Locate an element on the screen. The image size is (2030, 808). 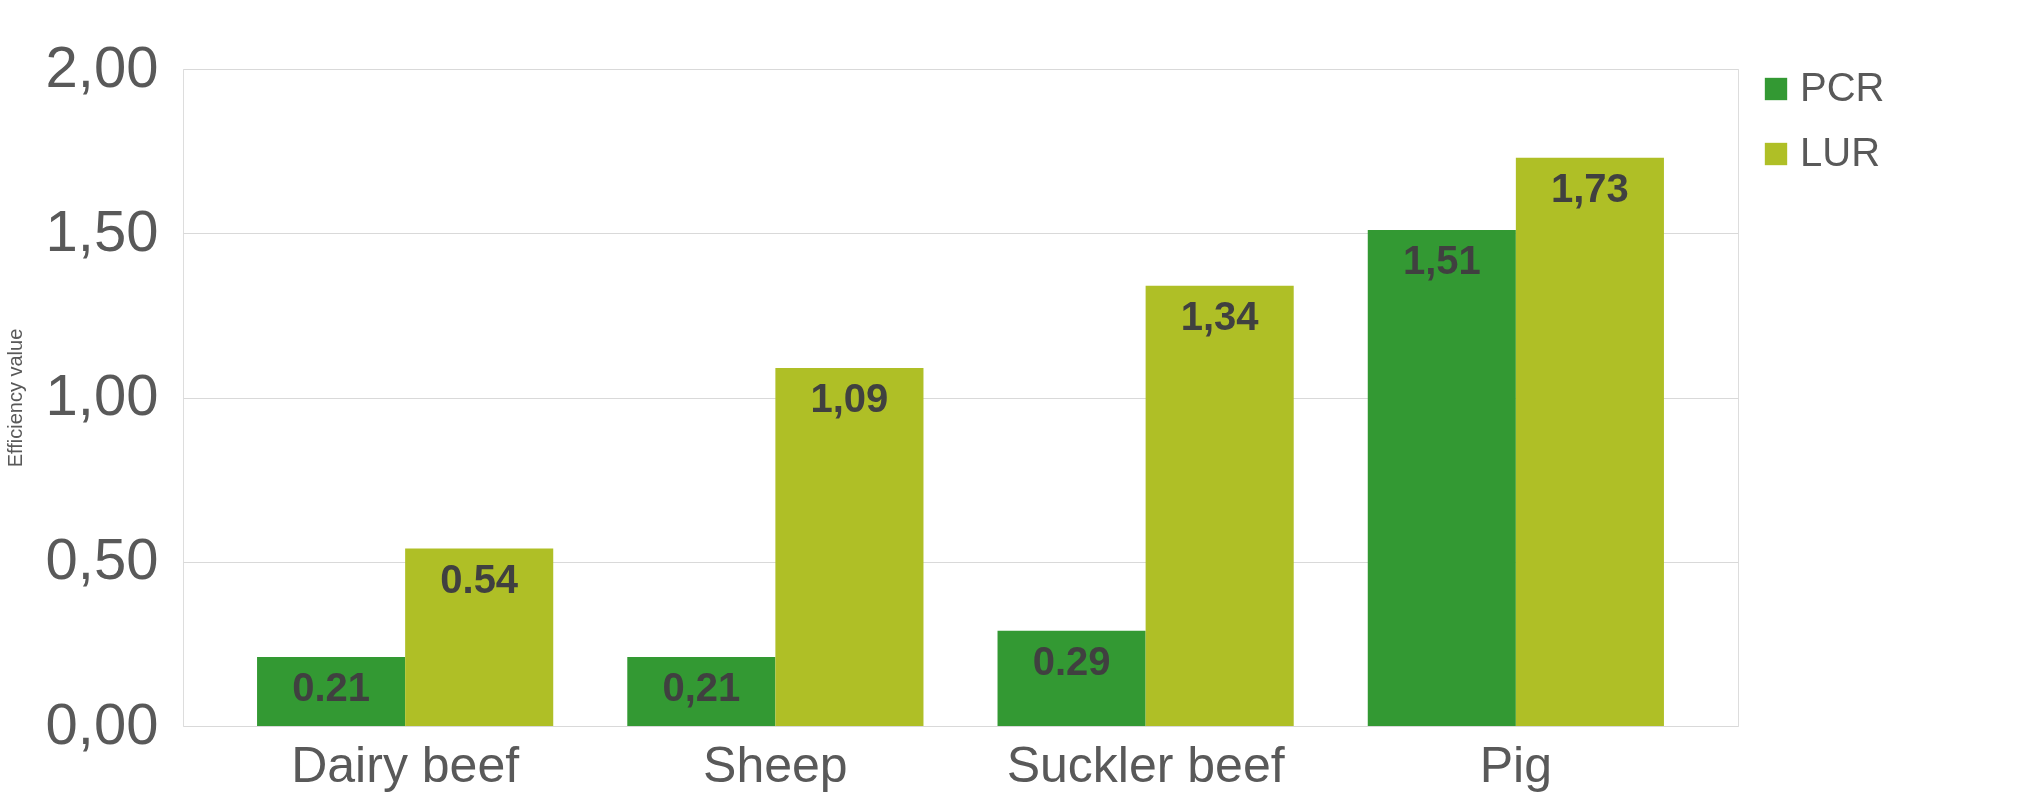
legend-label: LUR is located at coordinates (1840, 152).